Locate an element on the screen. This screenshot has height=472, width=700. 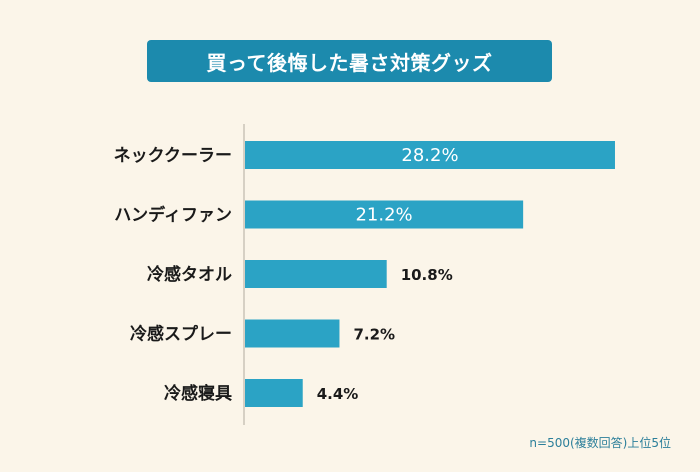
value-label: 28.2% is located at coordinates (429, 155).